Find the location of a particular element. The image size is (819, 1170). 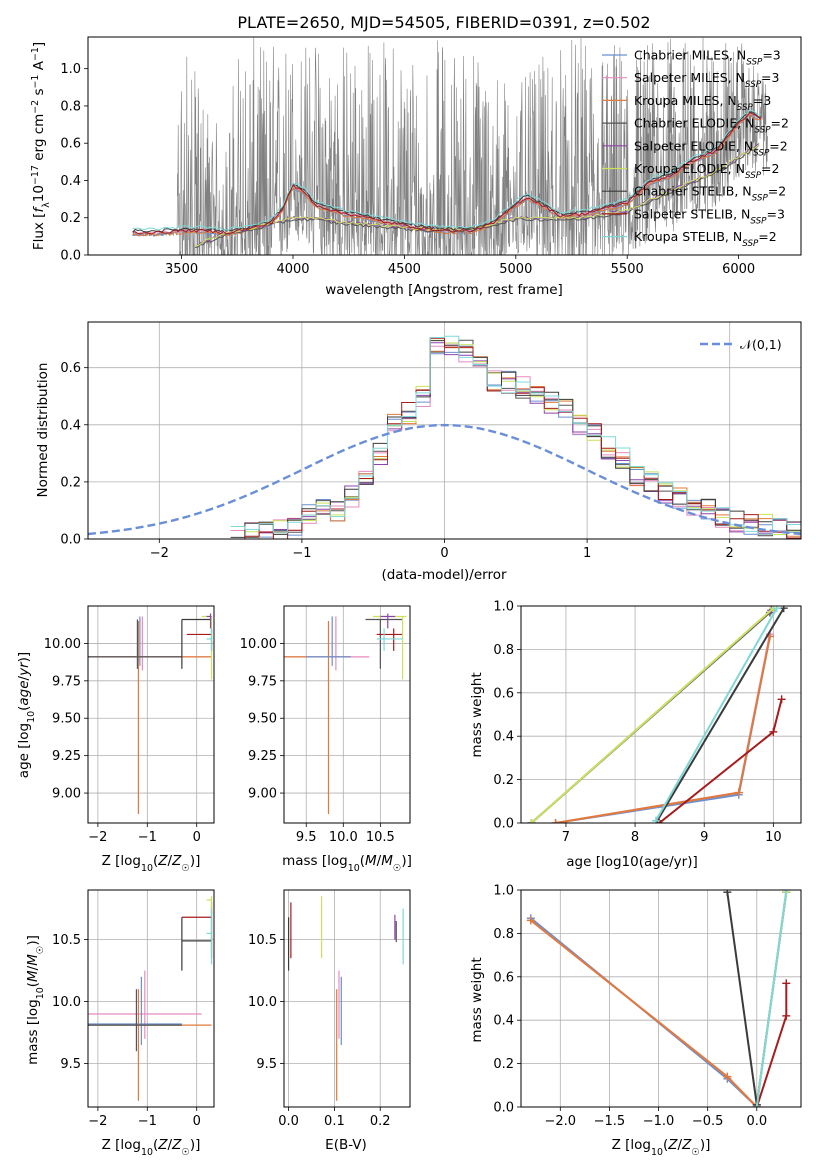

residuals-ytick-label: 0.6 is located at coordinates (70, 368).